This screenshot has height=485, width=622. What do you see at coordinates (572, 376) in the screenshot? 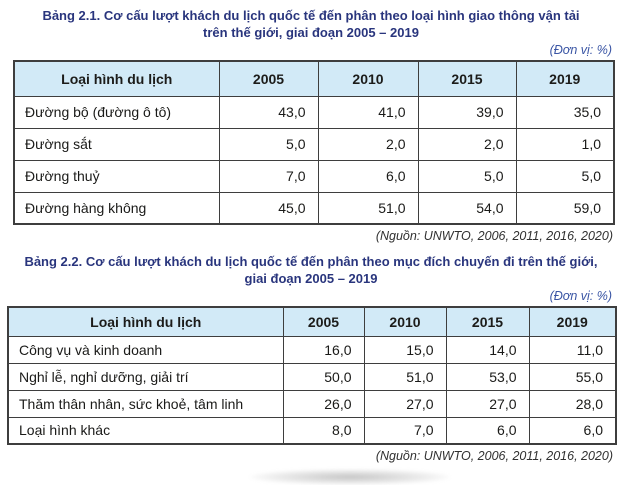
I see `table-cell: 55,0` at bounding box center [572, 376].